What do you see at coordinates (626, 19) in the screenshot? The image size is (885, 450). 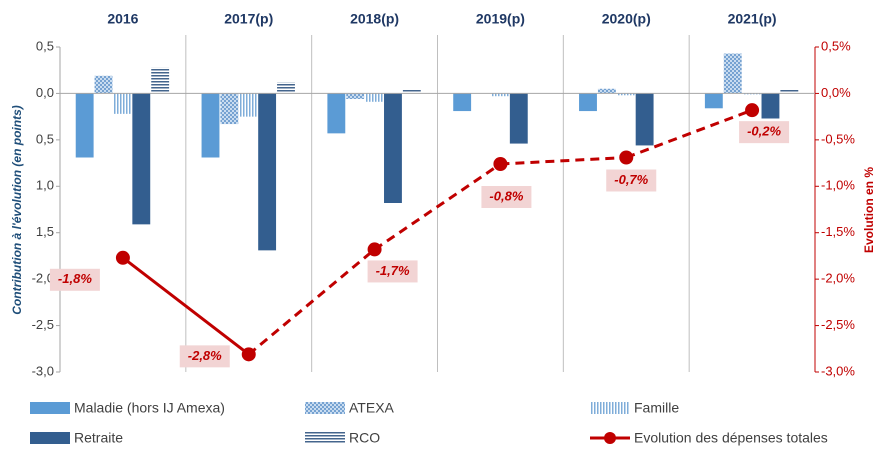 I see `category-label: 2020(p)` at bounding box center [626, 19].